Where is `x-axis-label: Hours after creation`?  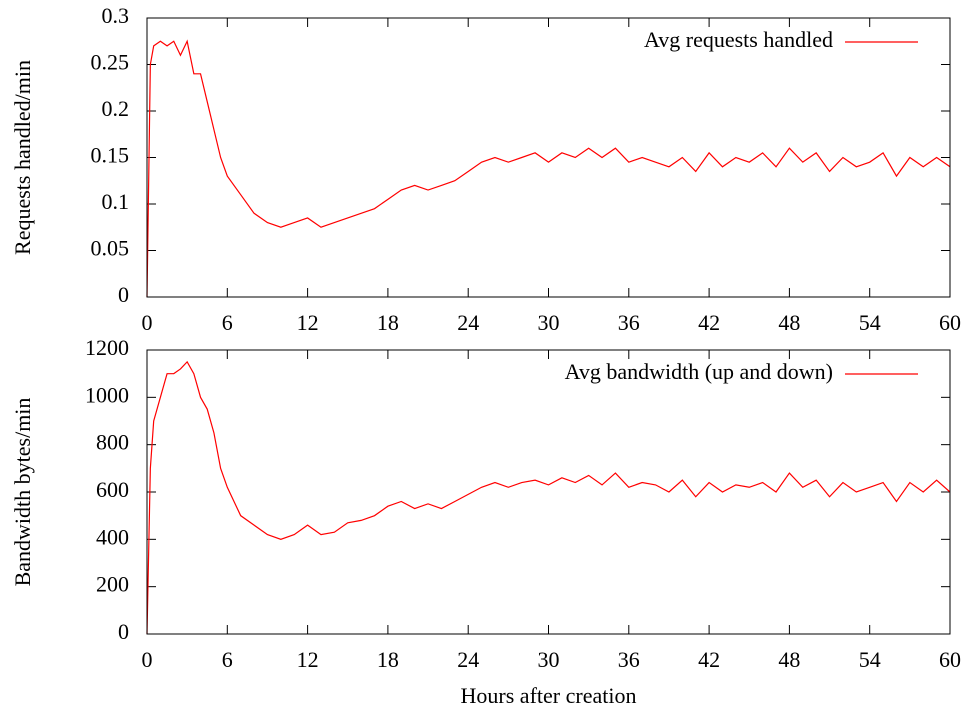 x-axis-label: Hours after creation is located at coordinates (549, 695).